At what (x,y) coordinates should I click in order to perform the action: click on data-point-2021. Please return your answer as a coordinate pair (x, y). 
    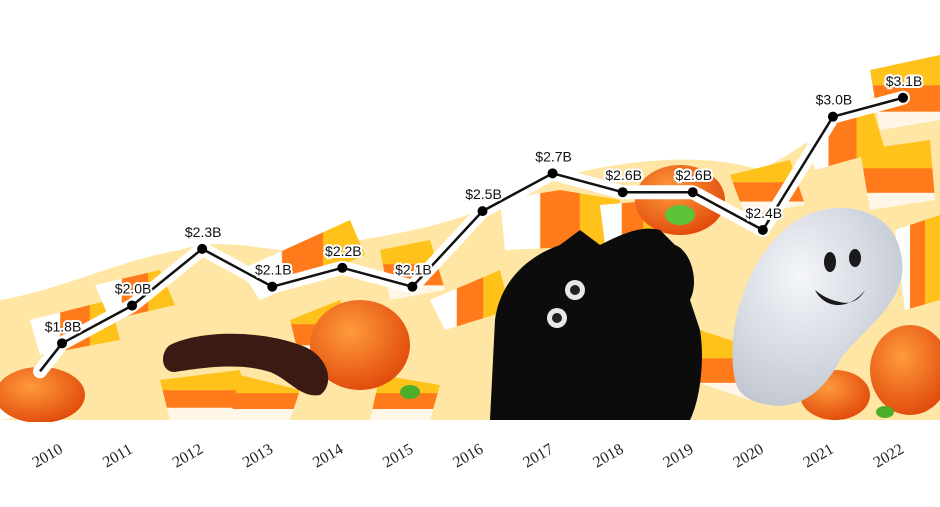
    Looking at the image, I should click on (832, 116).